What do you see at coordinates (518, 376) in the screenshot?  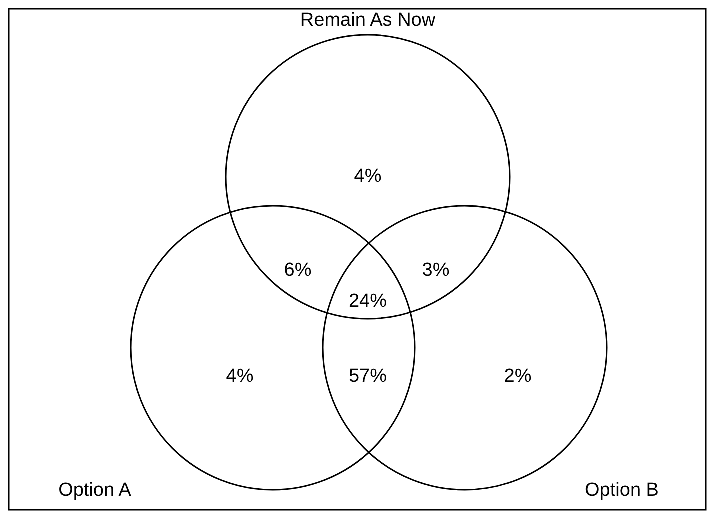 I see `data-label: 2%` at bounding box center [518, 376].